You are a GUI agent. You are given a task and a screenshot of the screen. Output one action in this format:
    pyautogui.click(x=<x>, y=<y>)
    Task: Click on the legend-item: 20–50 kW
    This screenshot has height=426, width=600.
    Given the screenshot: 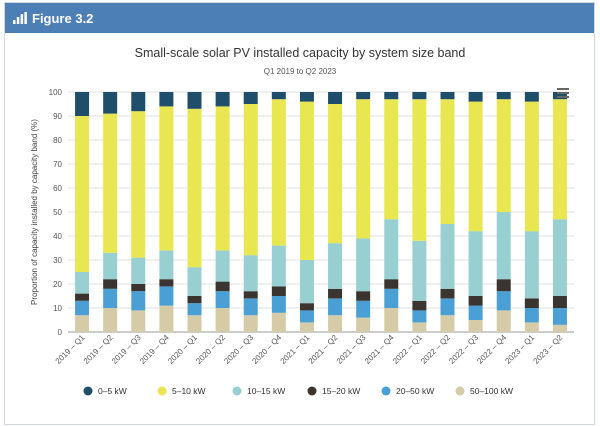 What is the action you would take?
    pyautogui.click(x=408, y=391)
    